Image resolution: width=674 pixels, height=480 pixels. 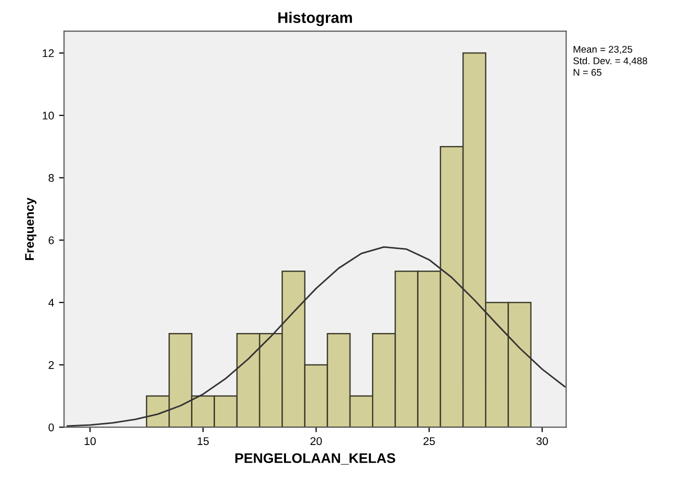 I want to click on x-tick-label: 25, so click(x=429, y=441).